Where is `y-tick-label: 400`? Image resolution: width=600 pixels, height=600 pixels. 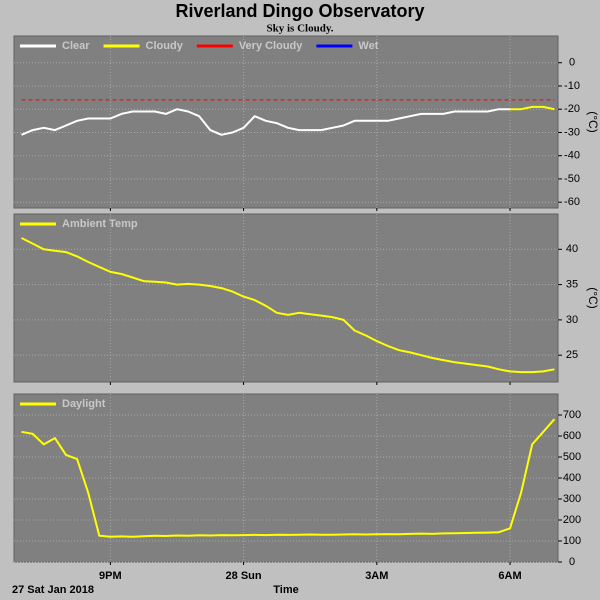
y-tick-label: 400 is located at coordinates (572, 478).